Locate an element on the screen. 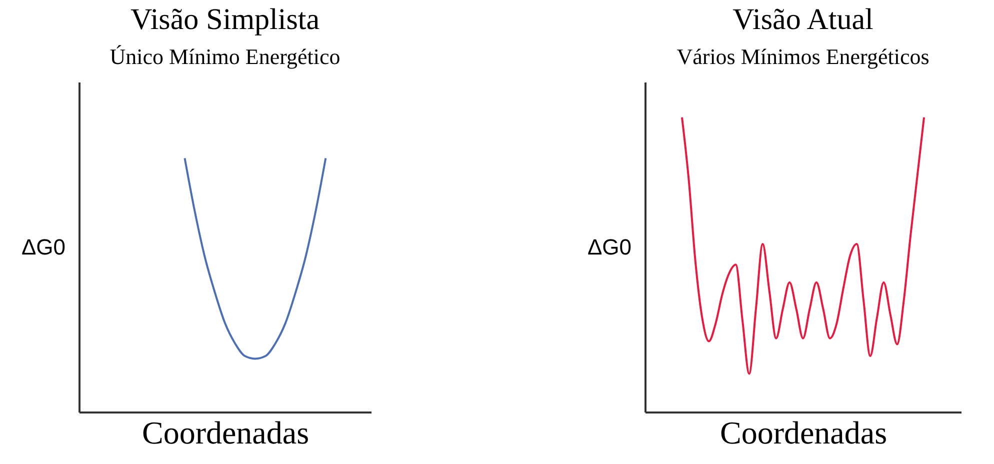  chart-subtitle: Único Mínimo Energético is located at coordinates (225, 56).